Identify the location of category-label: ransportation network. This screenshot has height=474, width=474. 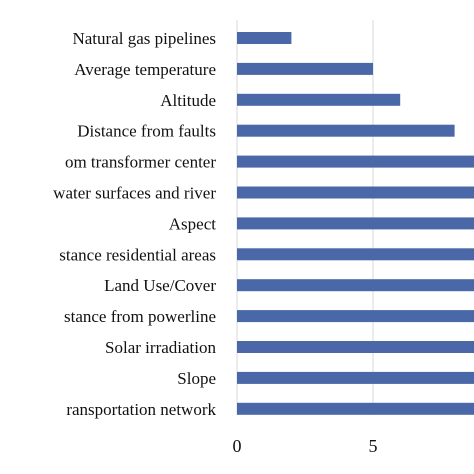
(141, 409).